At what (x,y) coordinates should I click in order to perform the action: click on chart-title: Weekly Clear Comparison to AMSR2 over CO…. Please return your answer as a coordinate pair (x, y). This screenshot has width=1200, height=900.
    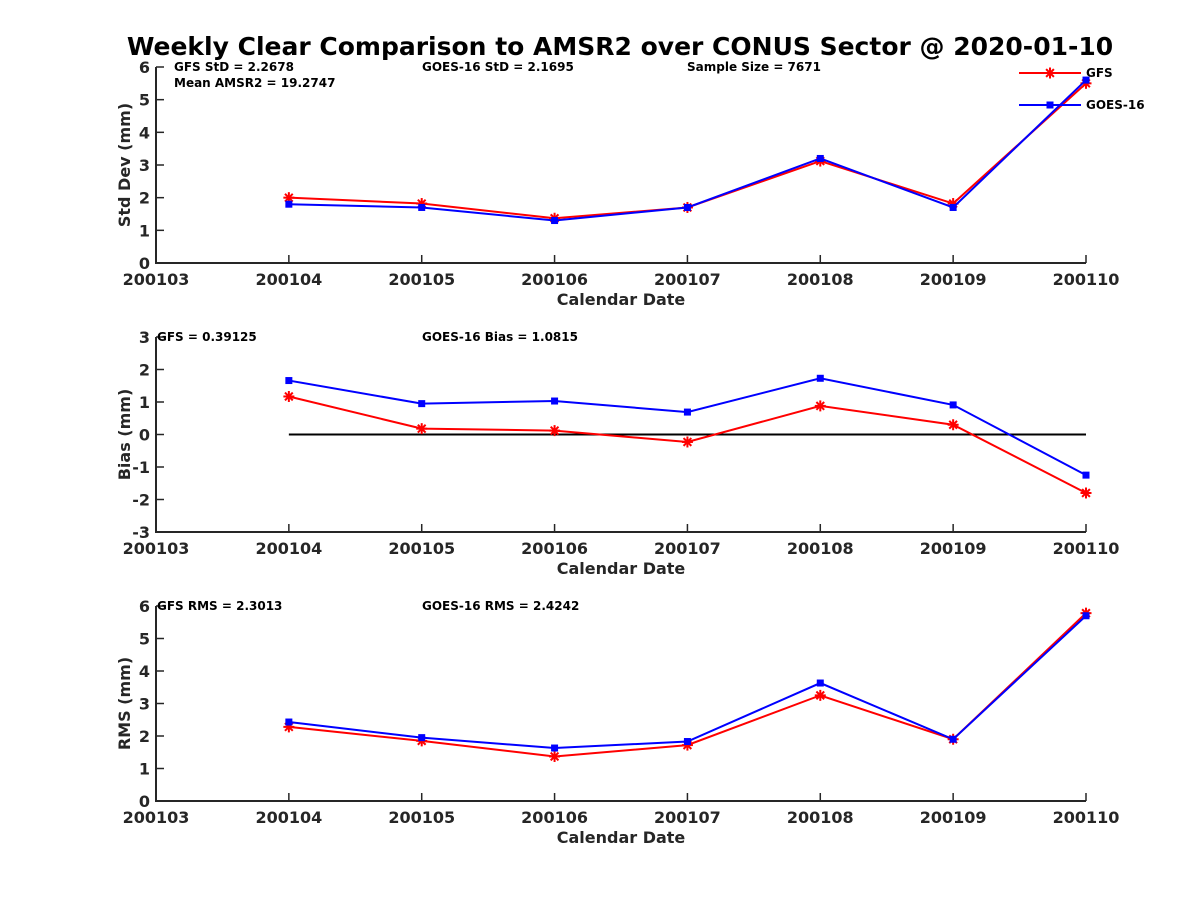
    Looking at the image, I should click on (620, 46).